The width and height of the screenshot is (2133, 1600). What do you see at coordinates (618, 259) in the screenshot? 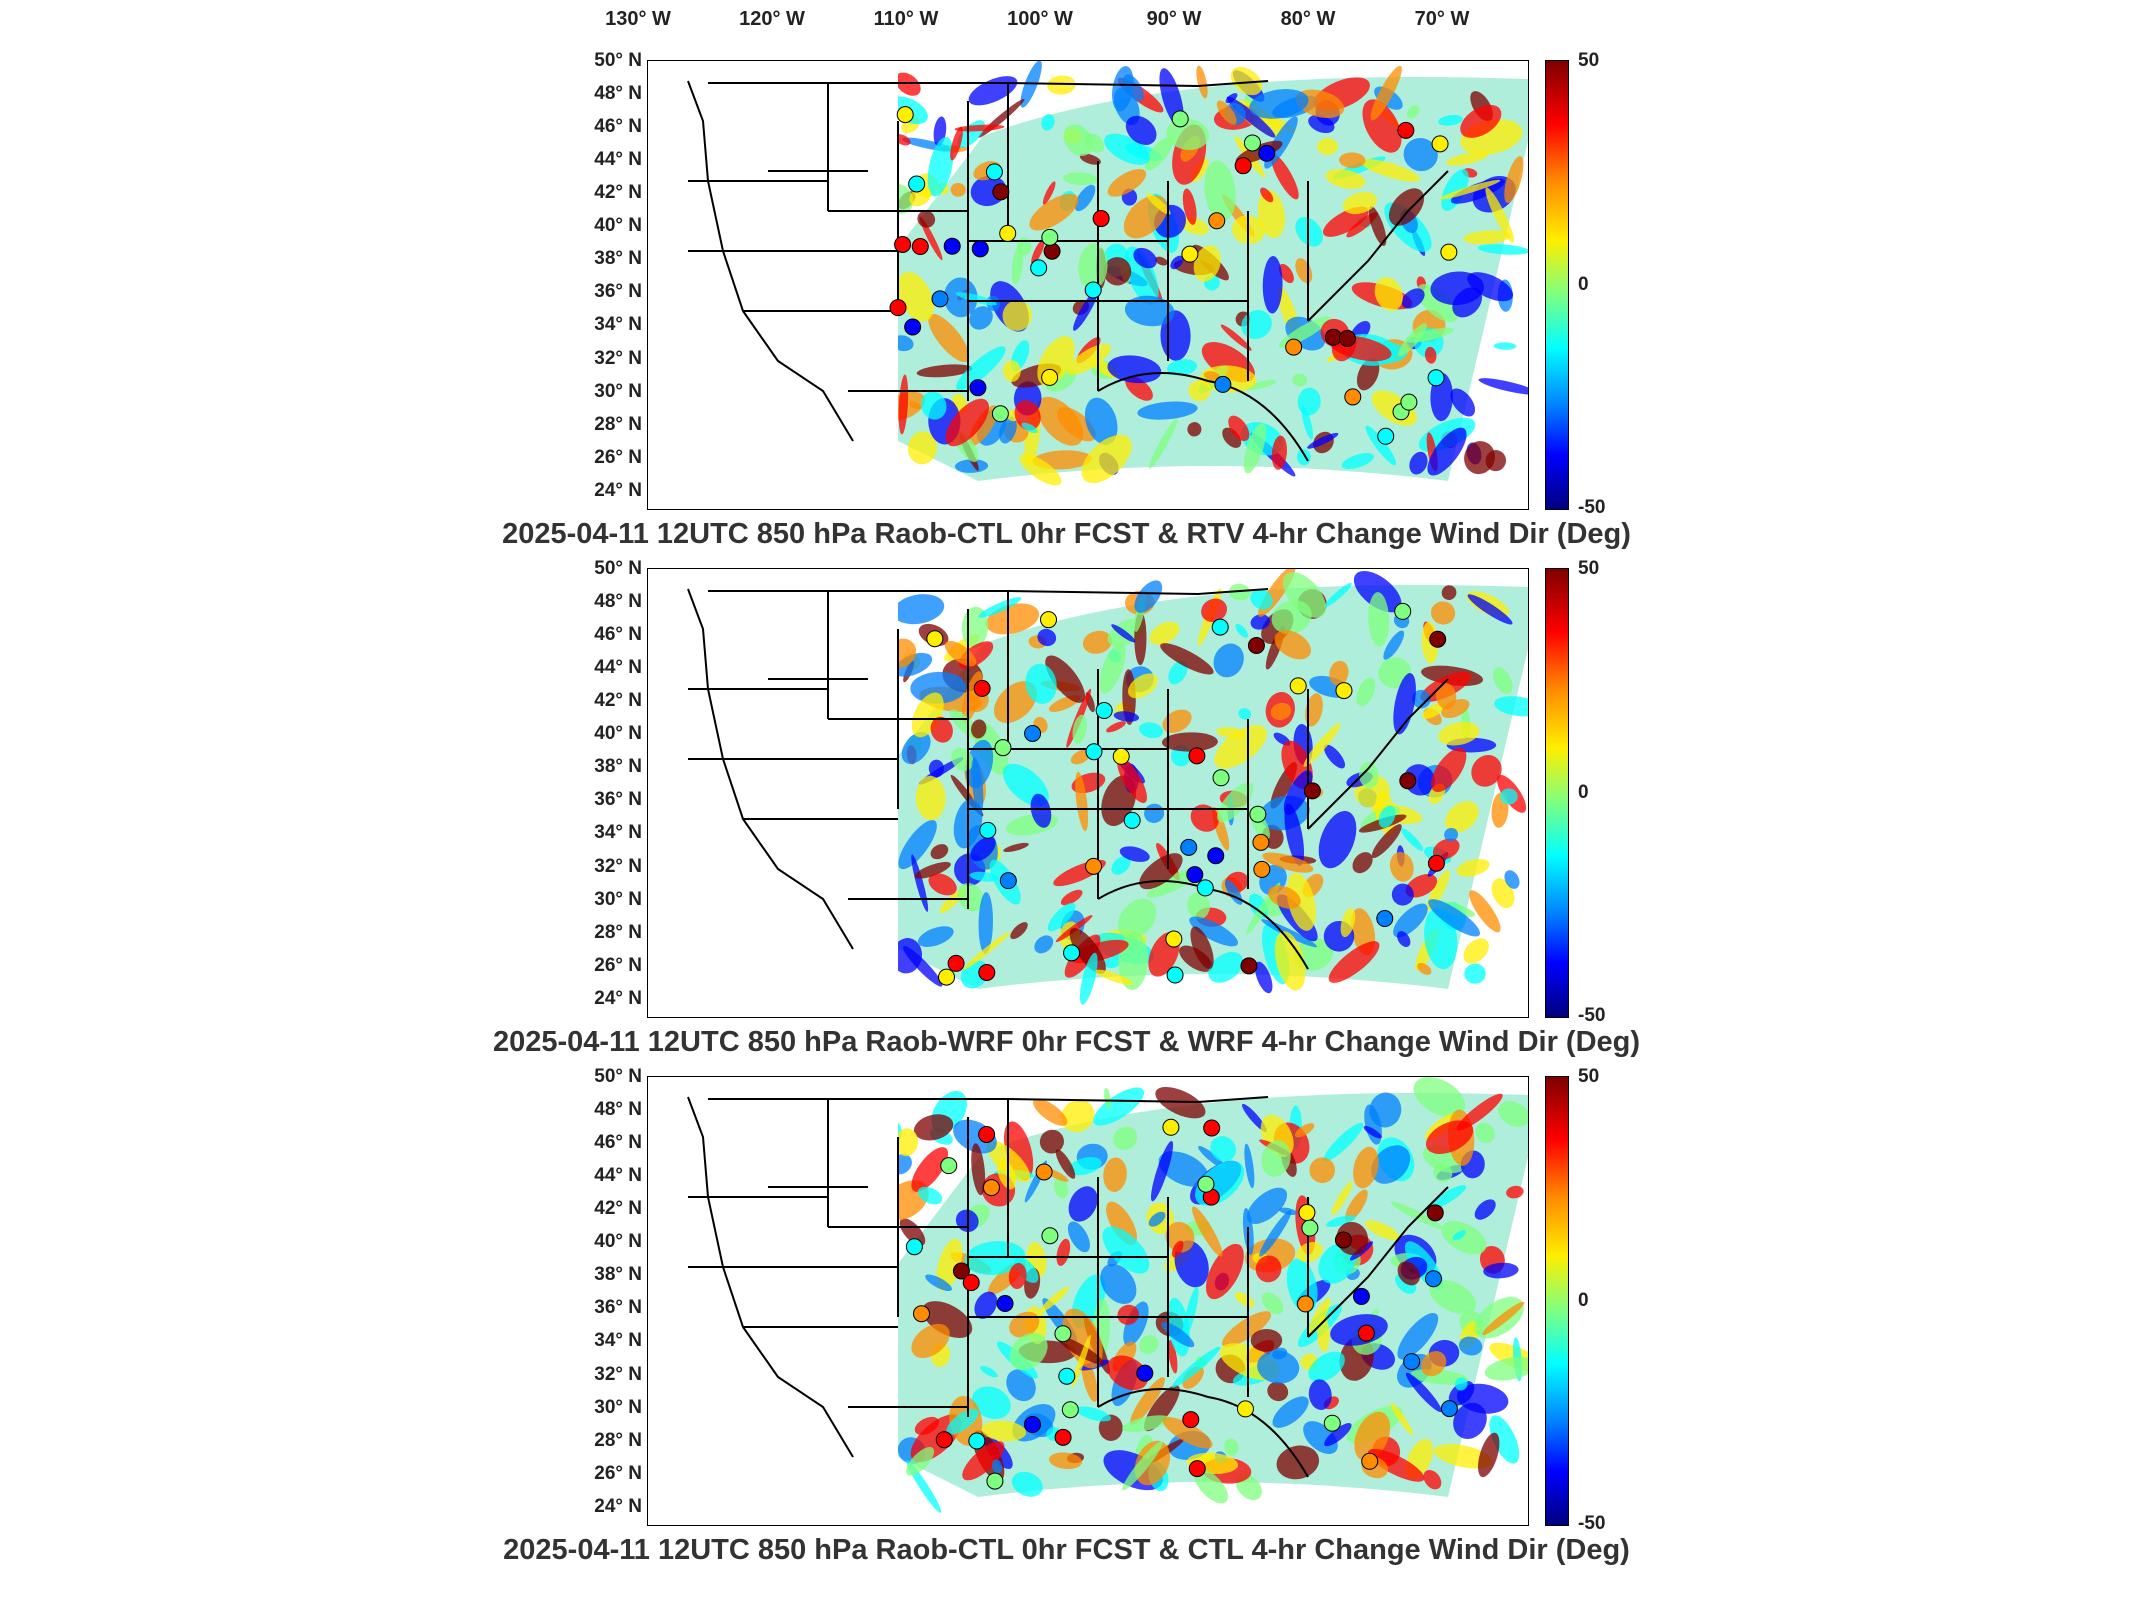
I see `lat-label: 38° N` at bounding box center [618, 259].